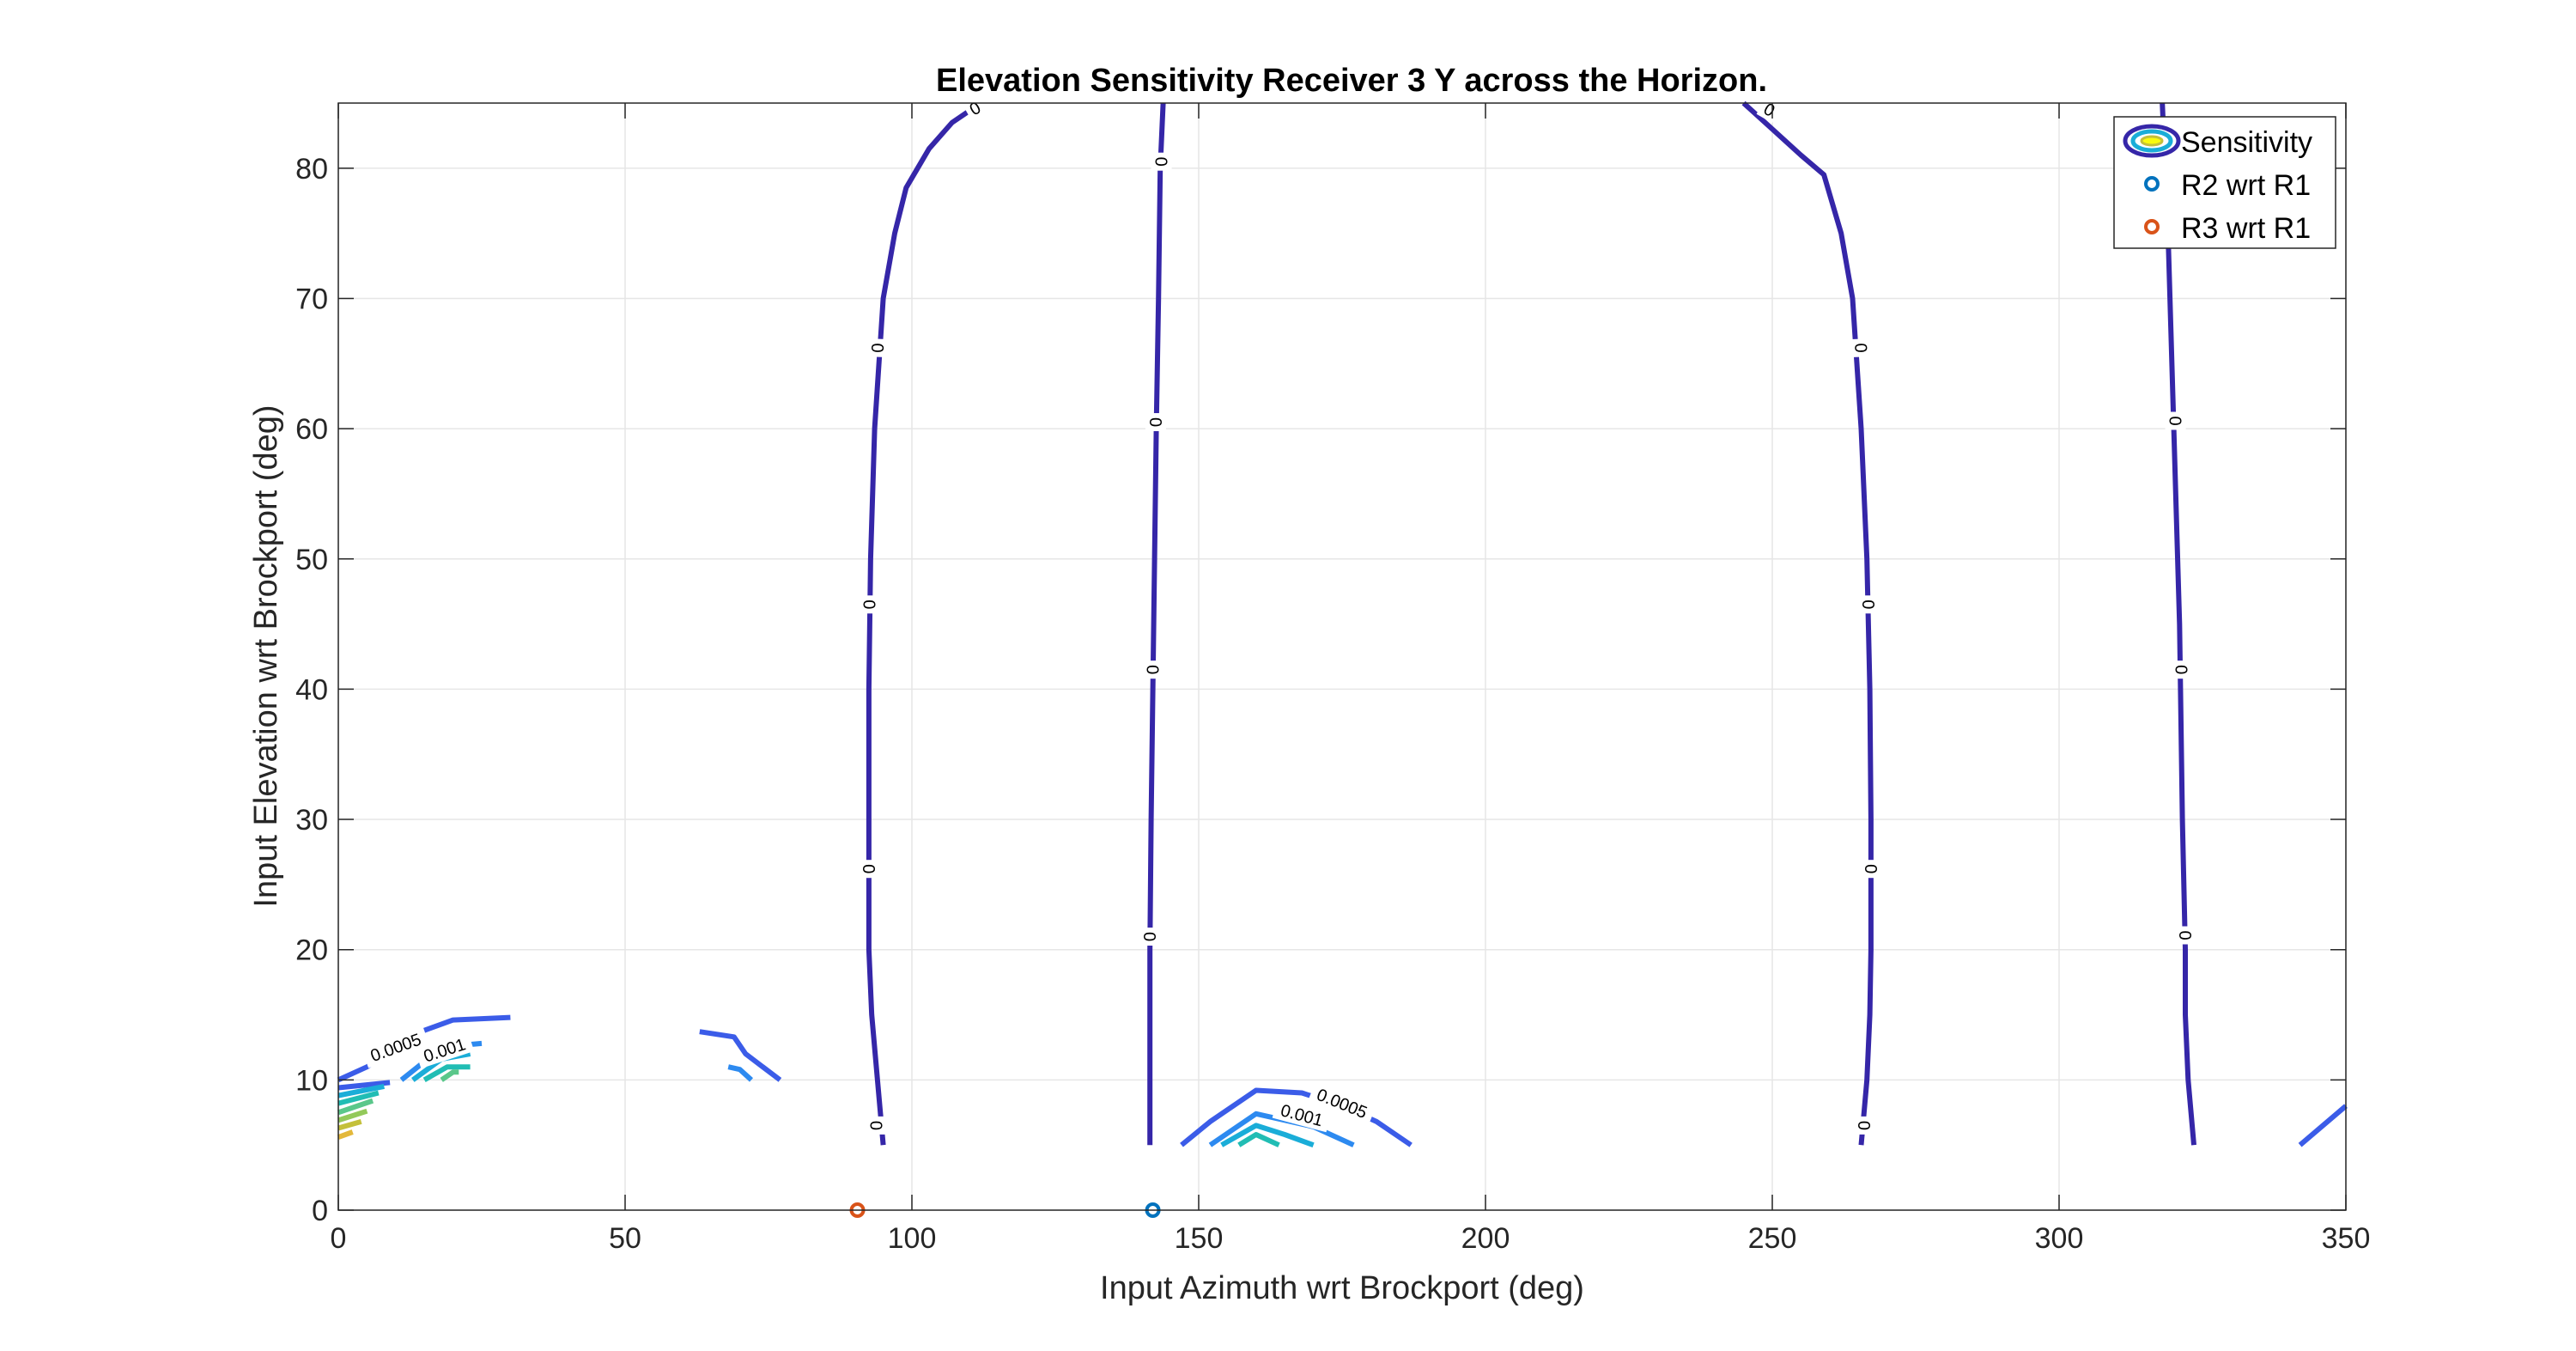  I want to click on contour-line-0.004, so click(345, 1134).